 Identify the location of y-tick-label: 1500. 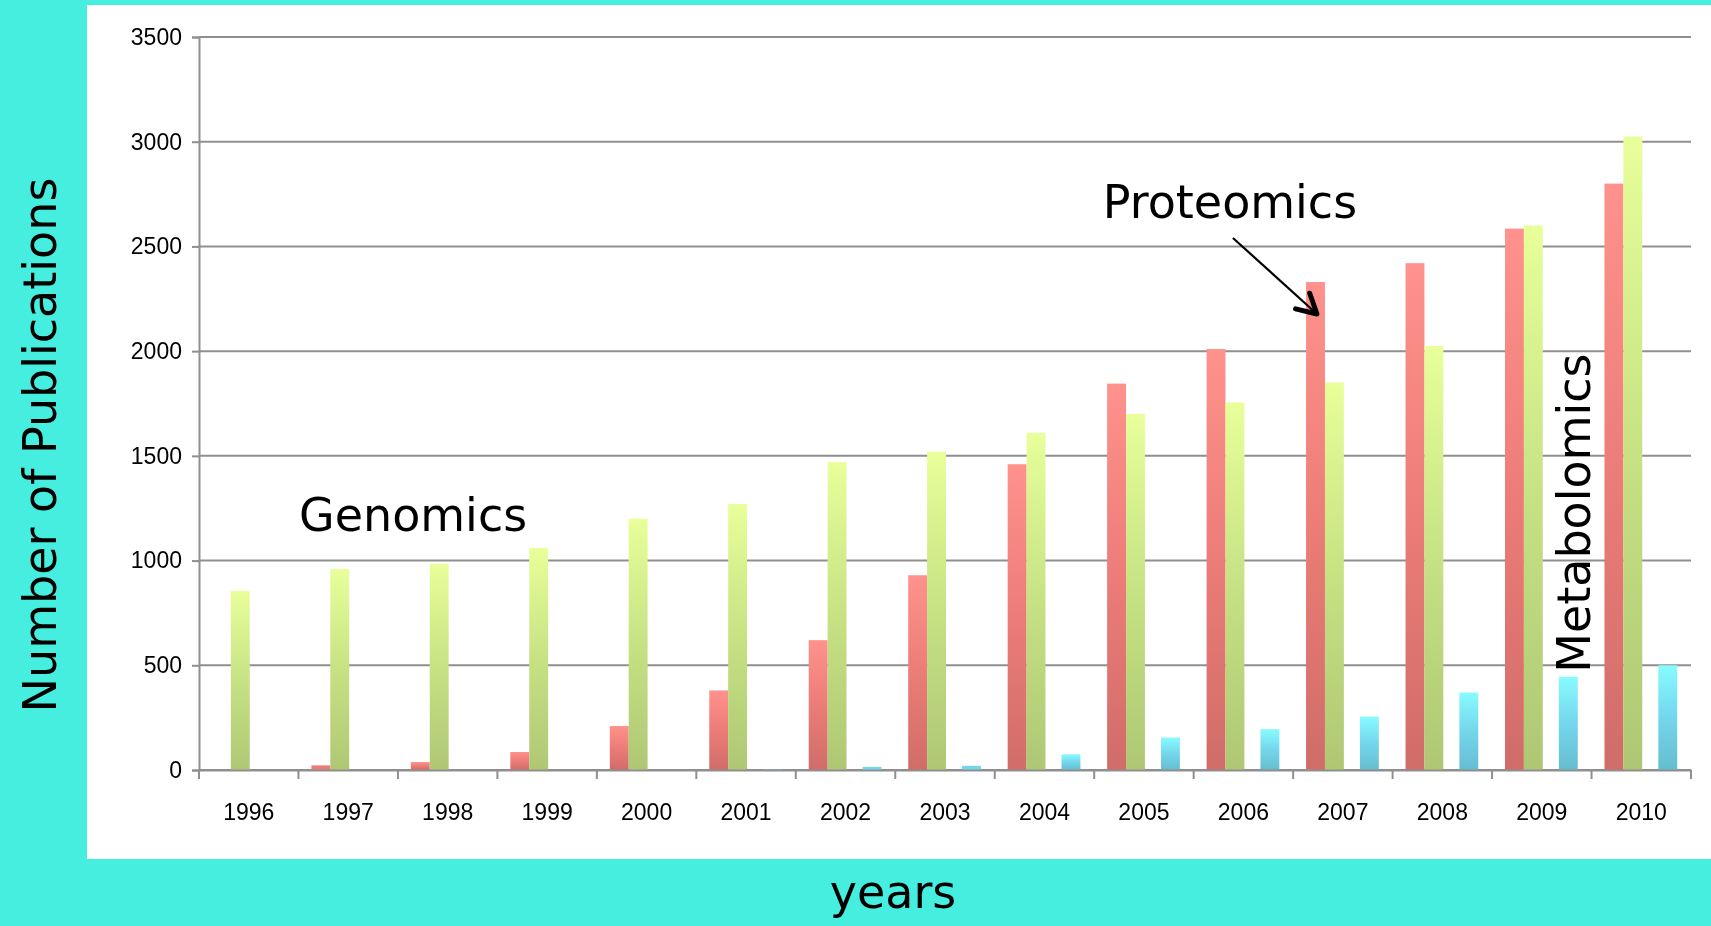
(156, 455).